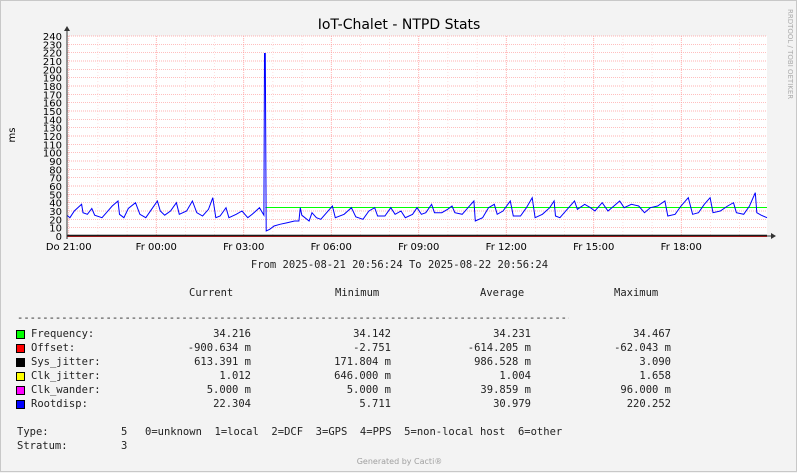  I want to click on y-tick-label: 10, so click(55, 229).